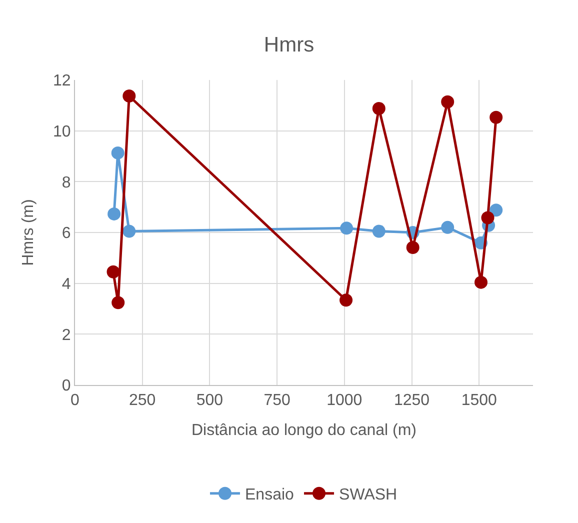  Describe the element at coordinates (66, 183) in the screenshot. I see `y-tick-label: 8` at that location.